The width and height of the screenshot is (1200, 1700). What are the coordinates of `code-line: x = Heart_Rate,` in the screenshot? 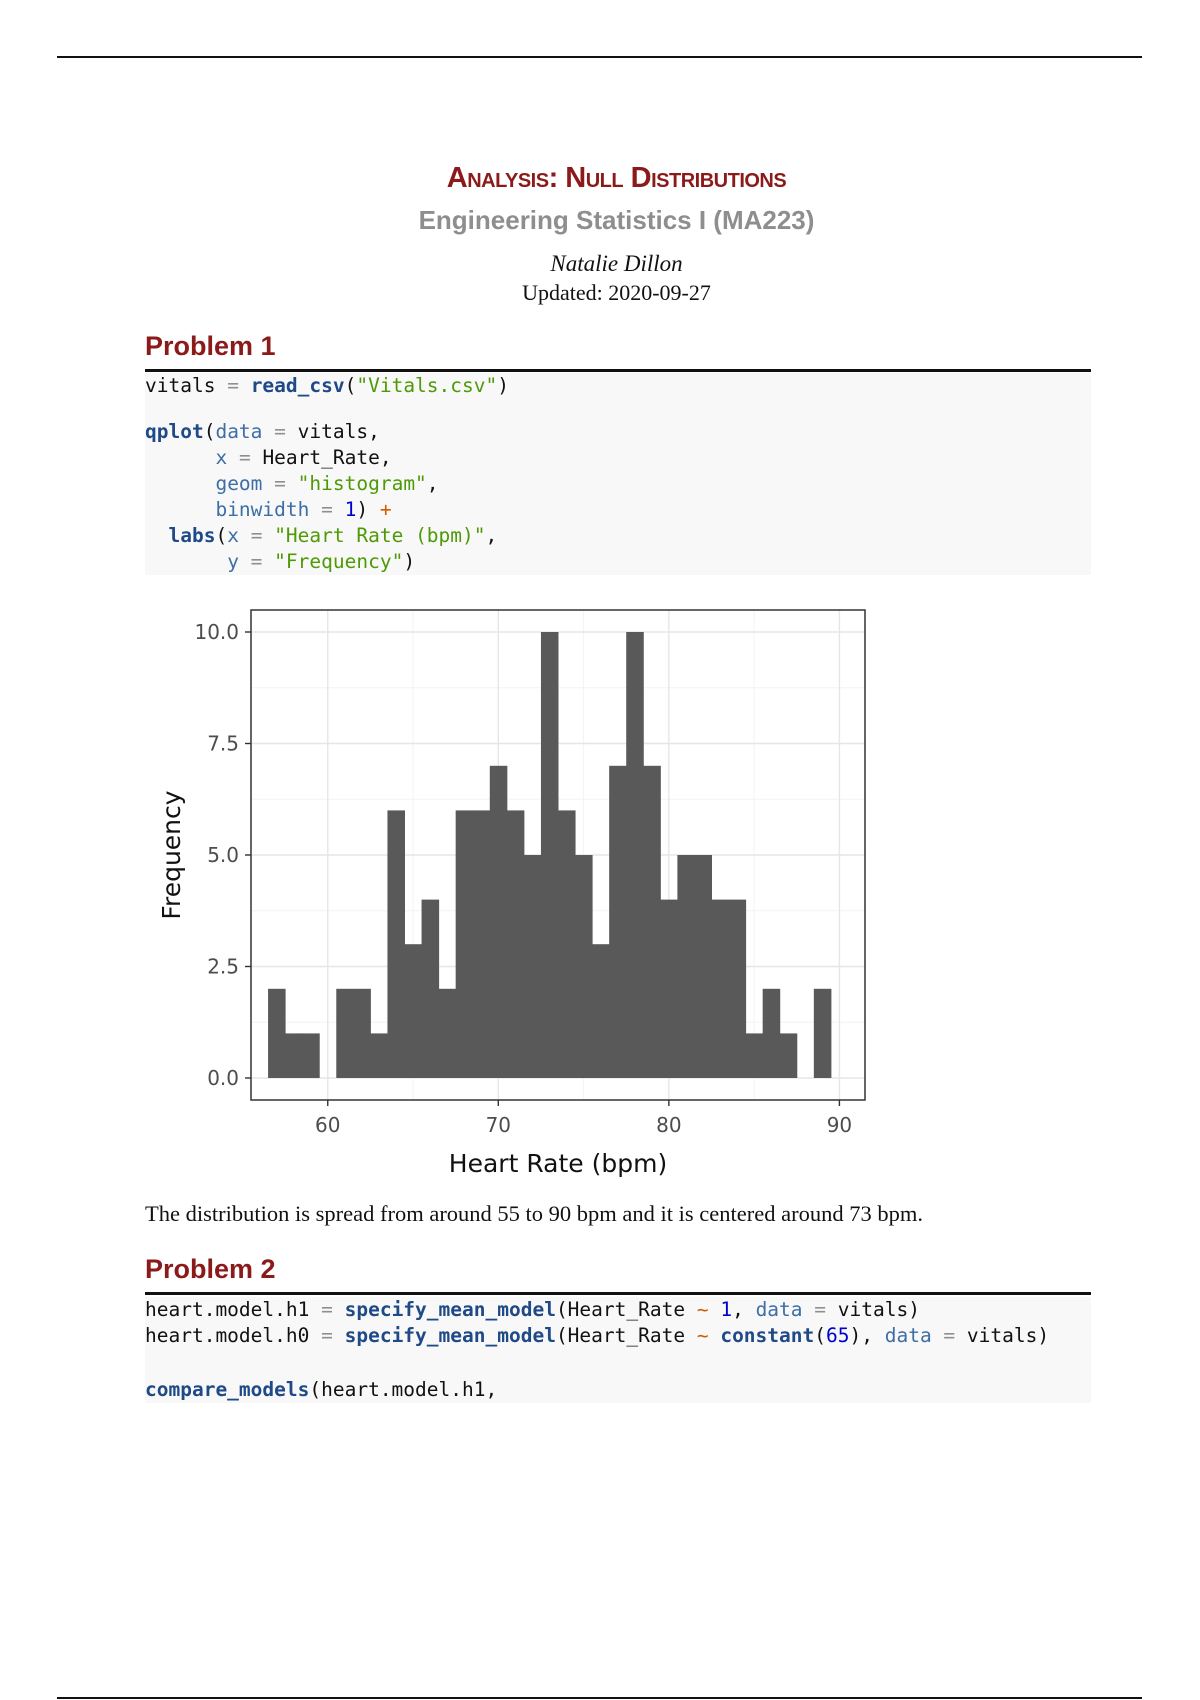 It's located at (303, 457).